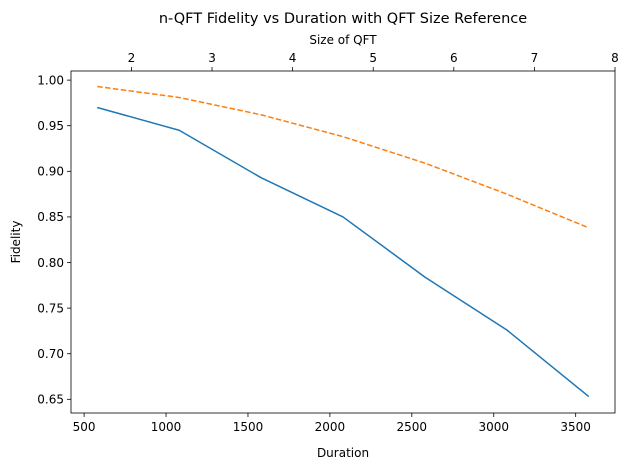 The height and width of the screenshot is (475, 630). I want to click on top-x-tick-label: 7, so click(535, 58).